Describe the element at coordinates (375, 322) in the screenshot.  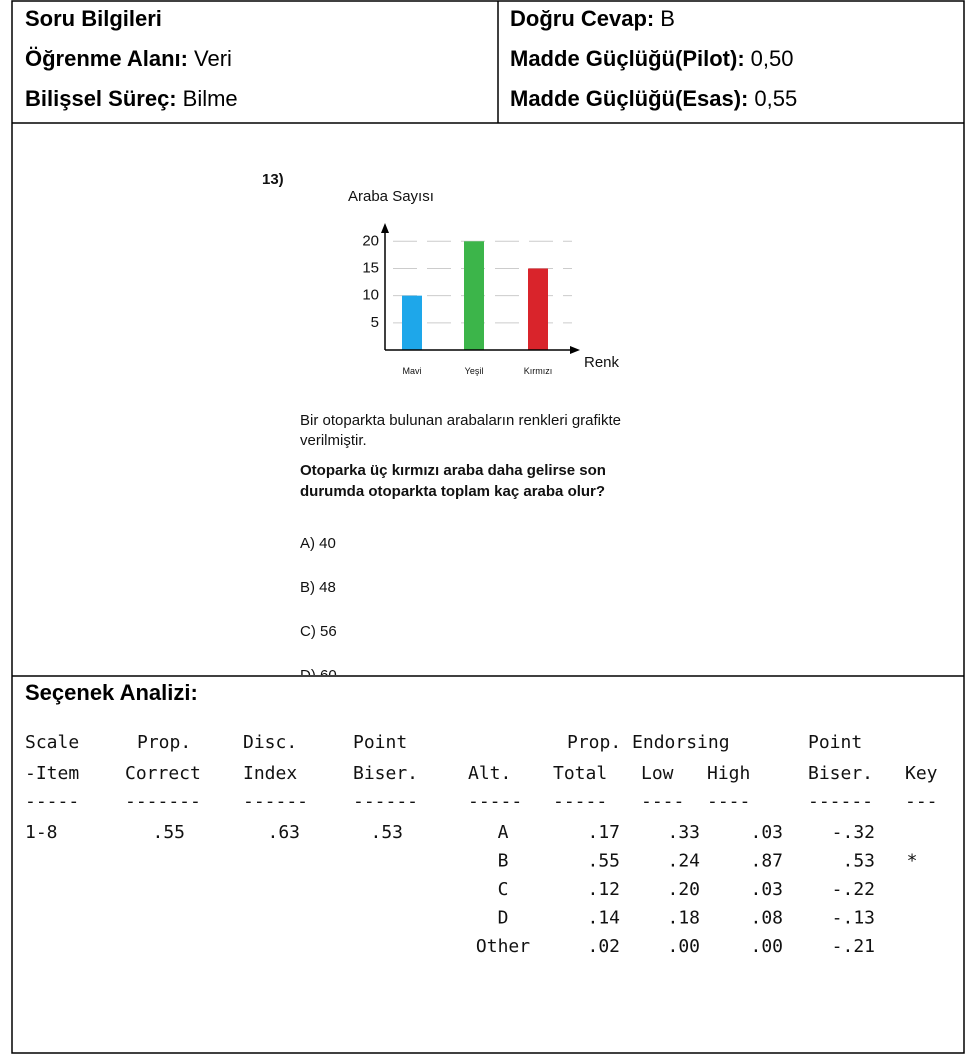
I see `y-tick-label: 5` at that location.